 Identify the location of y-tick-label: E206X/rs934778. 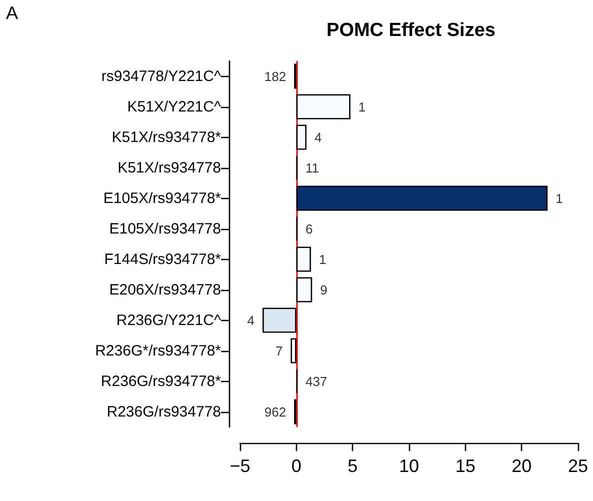
(165, 289).